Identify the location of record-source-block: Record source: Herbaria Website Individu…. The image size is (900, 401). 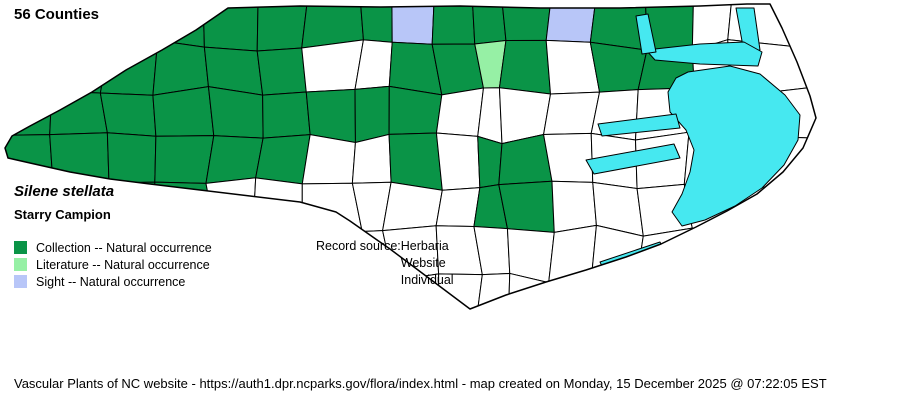
(385, 264).